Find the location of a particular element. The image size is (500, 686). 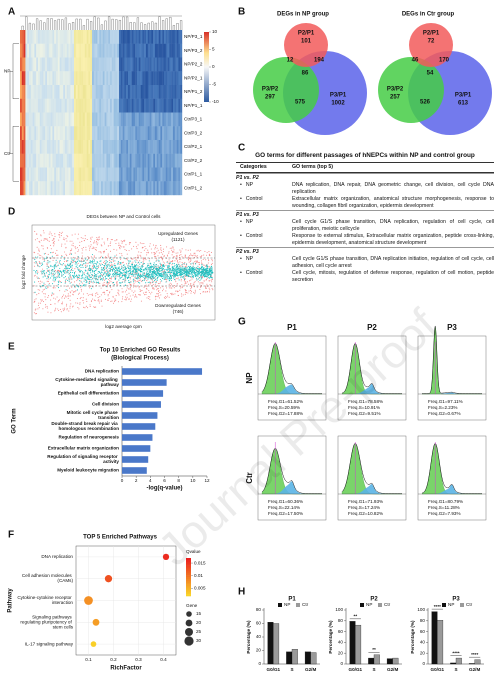

region-count: 194 is located at coordinates (319, 61).